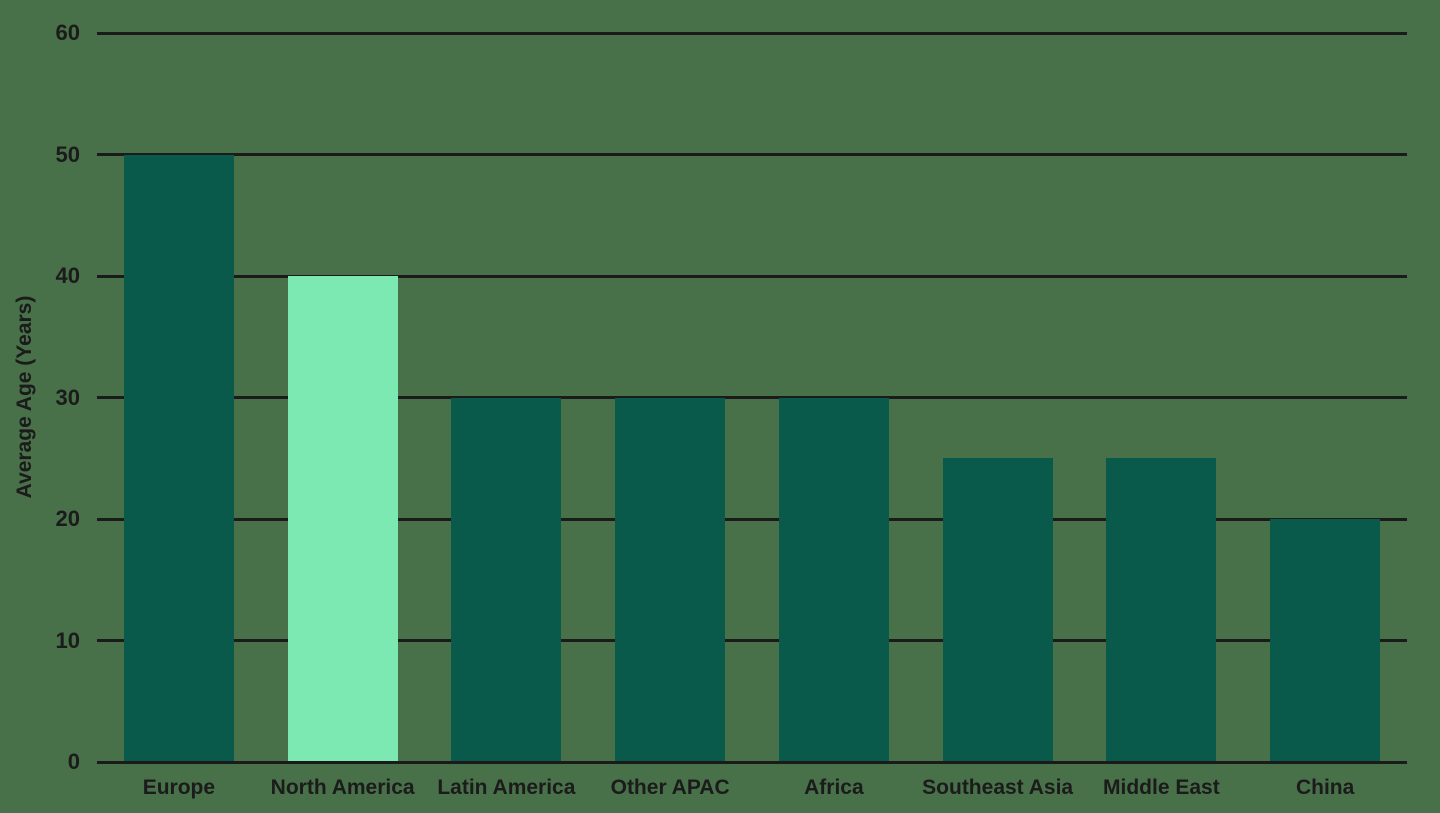 This screenshot has width=1440, height=813. I want to click on bar-middle-east, so click(1161, 610).